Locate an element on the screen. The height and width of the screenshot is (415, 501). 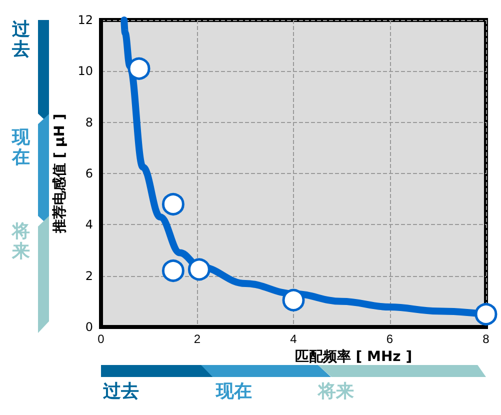
y-tick-label: 0 is located at coordinates (89, 327).